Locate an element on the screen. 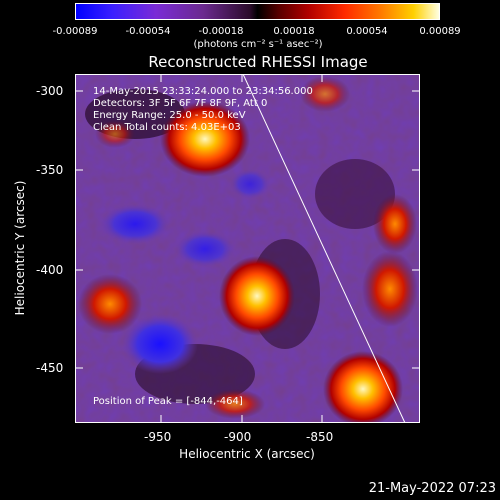 This screenshot has width=500, height=500. annotation-clean: Clean Total counts: 4.03E+03 is located at coordinates (167, 127).